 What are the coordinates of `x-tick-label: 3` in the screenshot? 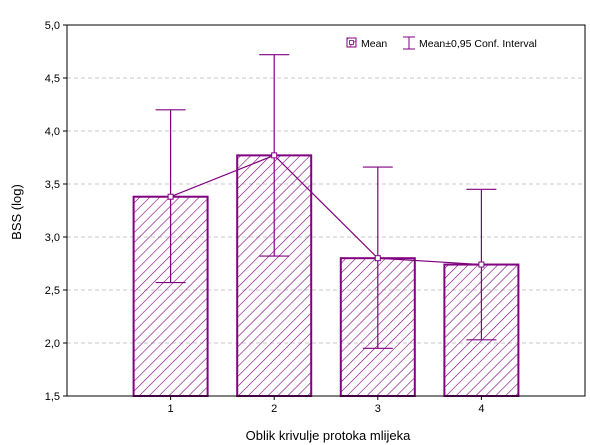 It's located at (378, 409).